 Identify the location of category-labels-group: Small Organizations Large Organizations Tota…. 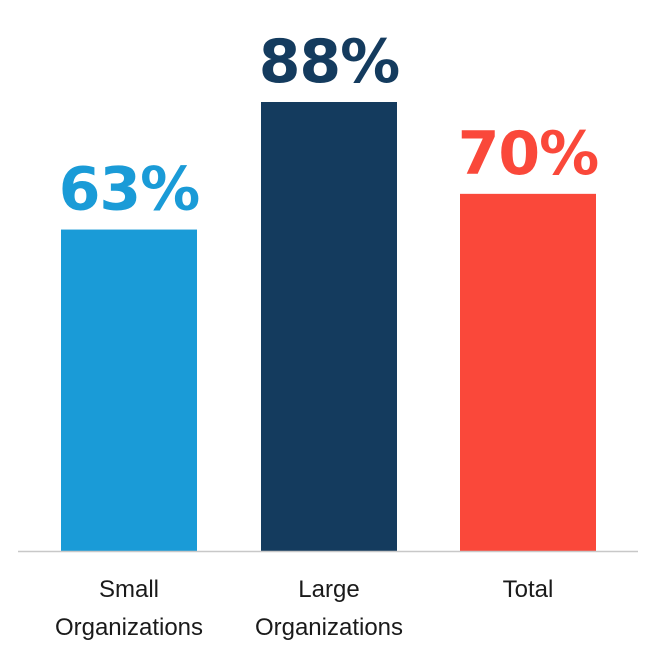
(304, 608).